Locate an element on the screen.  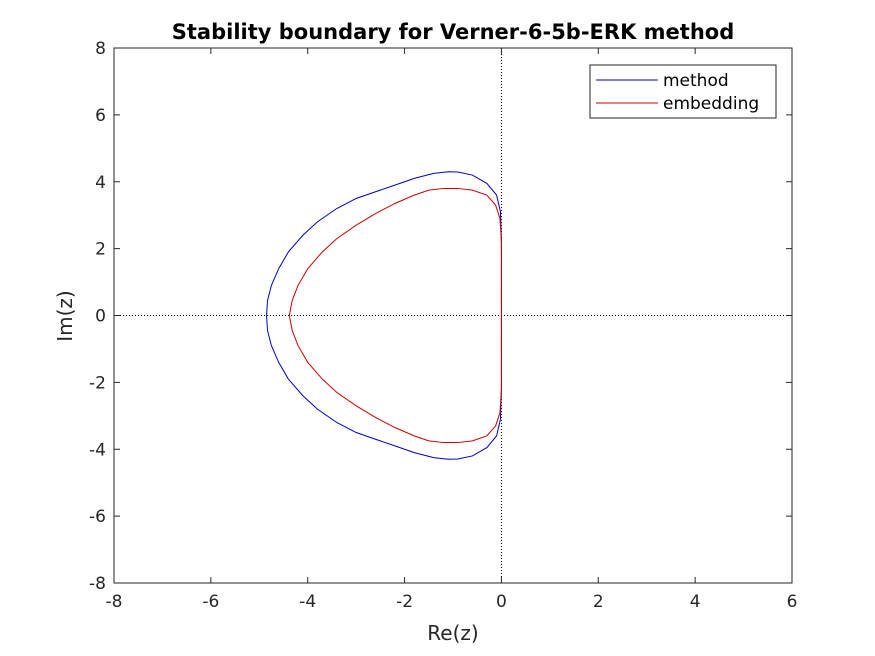
legend: method embedding is located at coordinates (683, 91).